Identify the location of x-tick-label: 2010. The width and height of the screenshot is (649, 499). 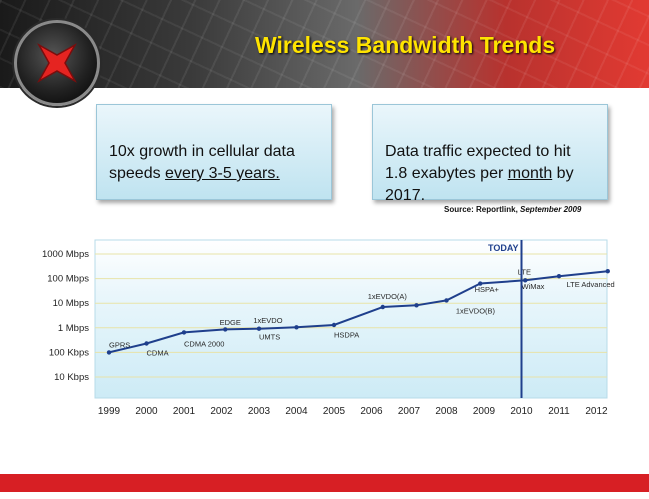
(521, 411).